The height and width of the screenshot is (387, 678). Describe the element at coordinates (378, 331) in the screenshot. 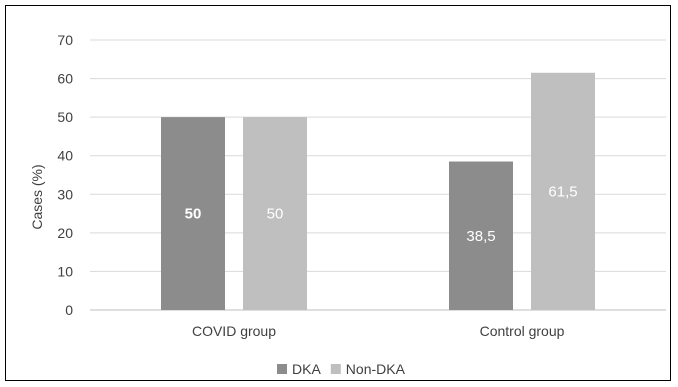

I see `x-axis-categories: COVID group Control group` at that location.